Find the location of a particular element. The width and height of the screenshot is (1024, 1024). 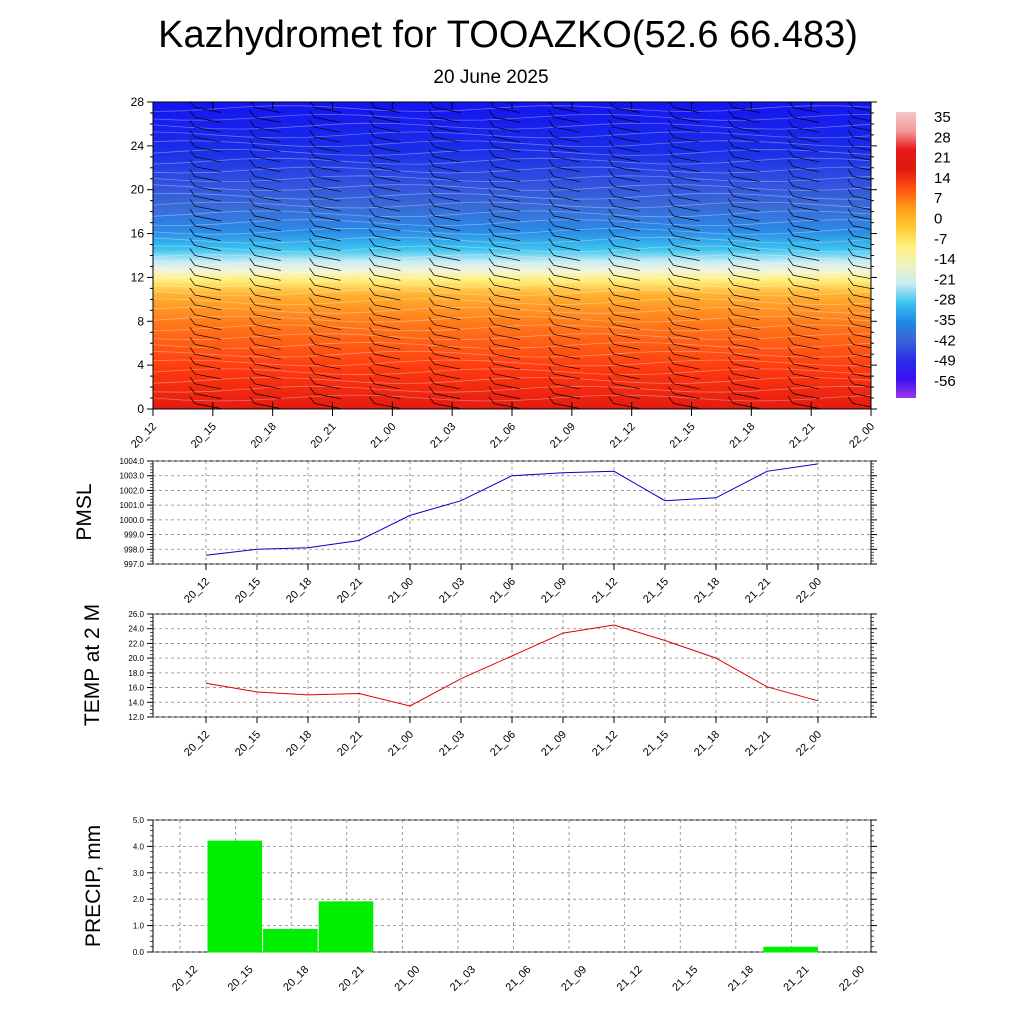

y-tick-label: 1.0 is located at coordinates (139, 926).